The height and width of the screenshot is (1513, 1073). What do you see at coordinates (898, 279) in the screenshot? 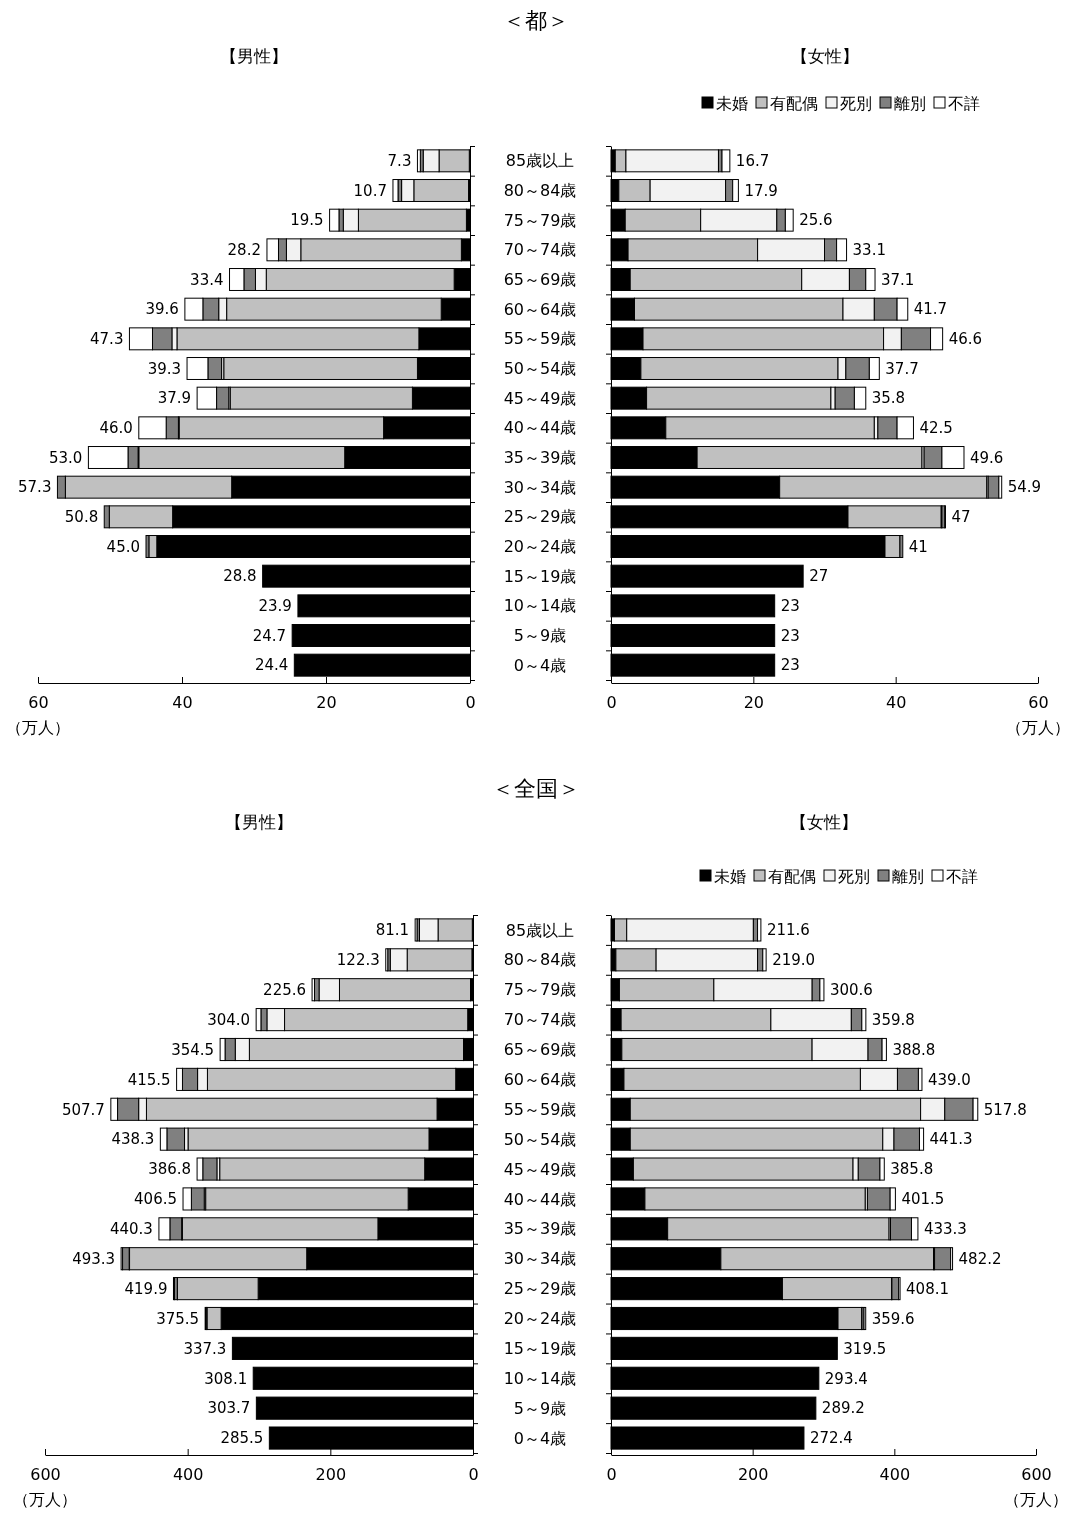
I see `total-label: 37.1` at bounding box center [898, 279].